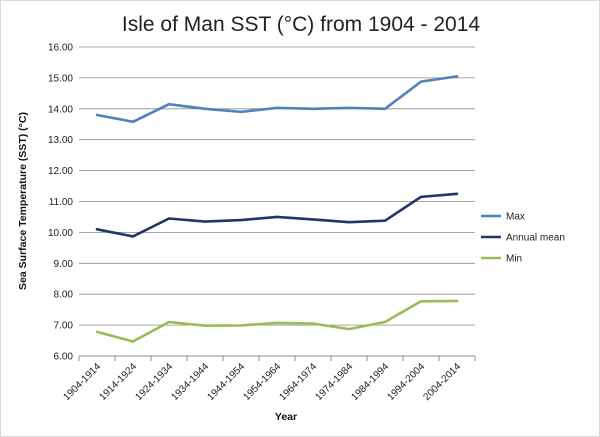  What do you see at coordinates (64, 295) in the screenshot?
I see `y-tick-label: 8.00` at bounding box center [64, 295].